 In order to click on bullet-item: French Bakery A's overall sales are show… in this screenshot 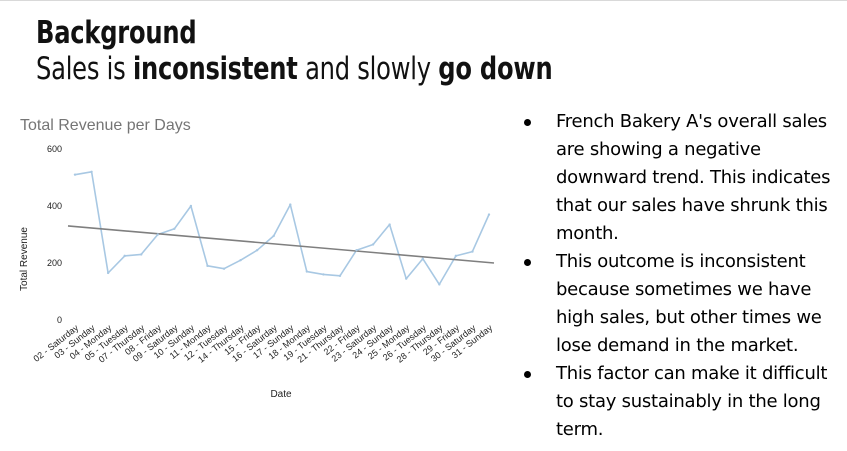, I will do `click(679, 178)`.